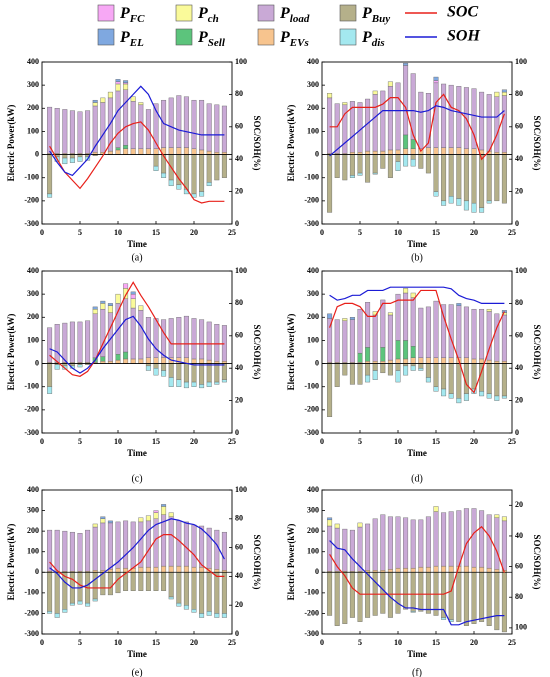 This screenshot has height=677, width=550. What do you see at coordinates (239, 546) in the screenshot?
I see `y2-tick-label: 60` at bounding box center [239, 546].